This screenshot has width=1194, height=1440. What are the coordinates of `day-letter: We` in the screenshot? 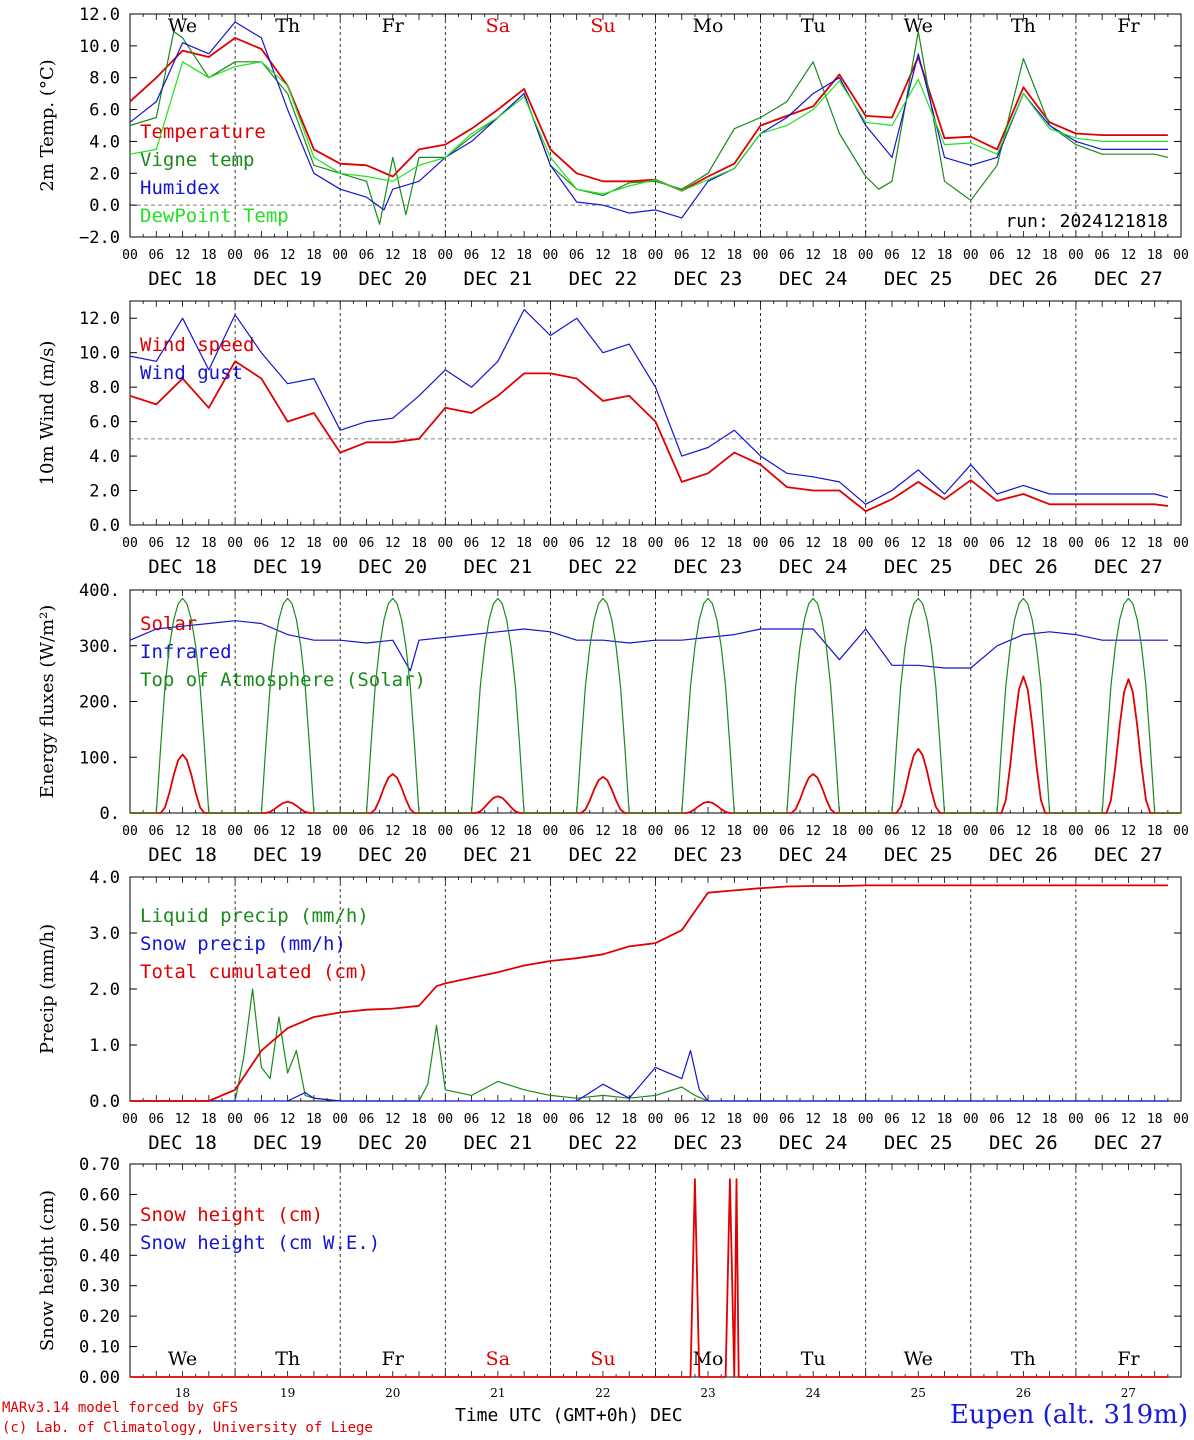 It's located at (918, 26).